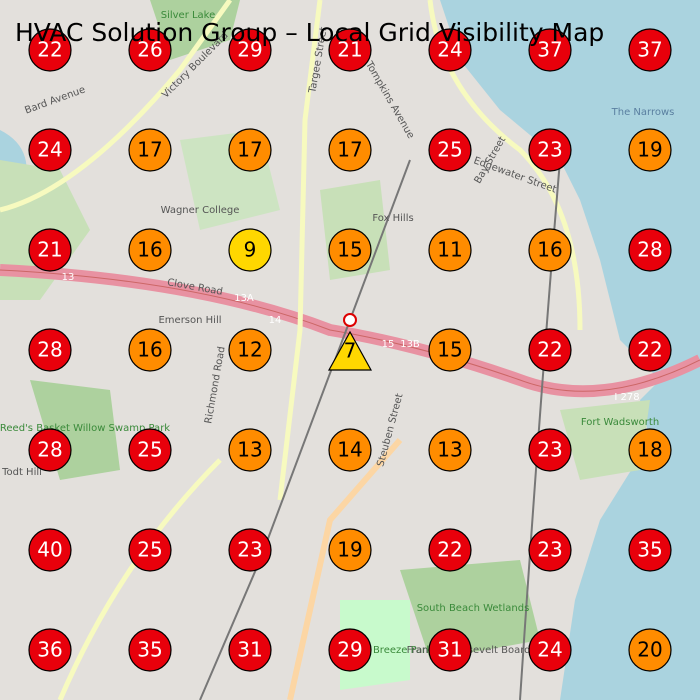  Describe the element at coordinates (275, 320) in the screenshot. I see `map-label: 14` at that location.